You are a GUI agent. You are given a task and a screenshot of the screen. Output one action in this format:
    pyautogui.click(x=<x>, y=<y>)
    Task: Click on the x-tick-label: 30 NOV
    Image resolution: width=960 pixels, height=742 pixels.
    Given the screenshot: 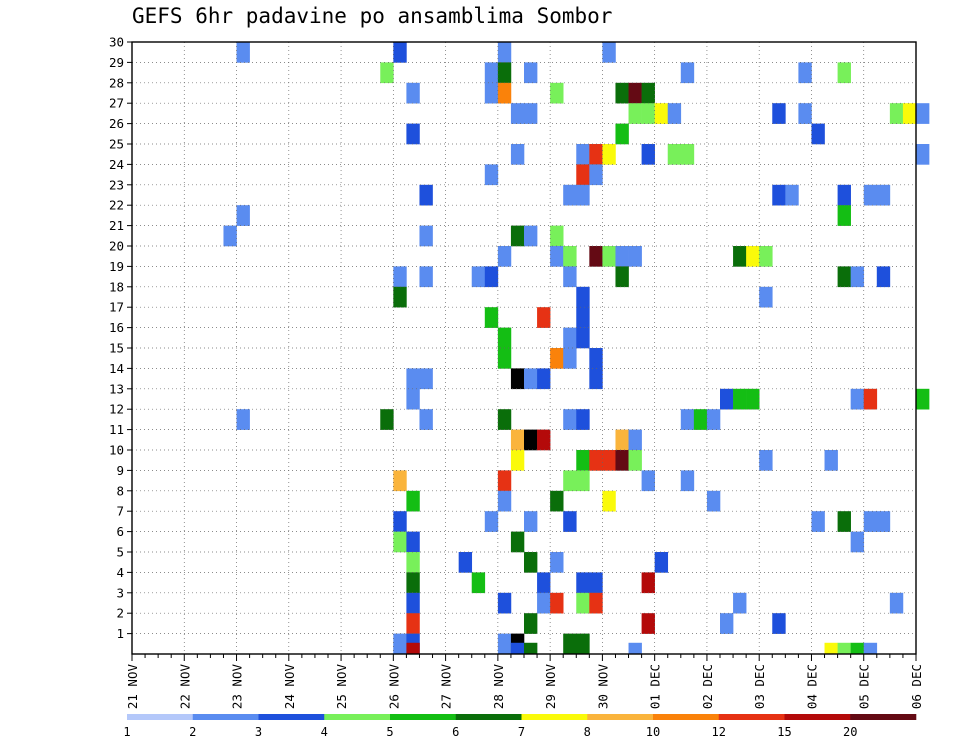 What is the action you would take?
    pyautogui.click(x=602, y=687)
    